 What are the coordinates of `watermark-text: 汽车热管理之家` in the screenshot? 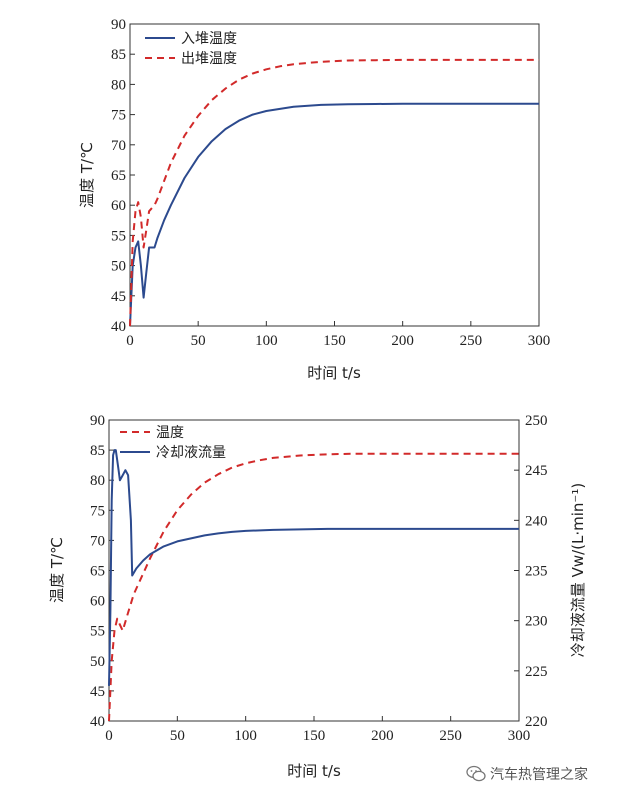 It's located at (539, 775).